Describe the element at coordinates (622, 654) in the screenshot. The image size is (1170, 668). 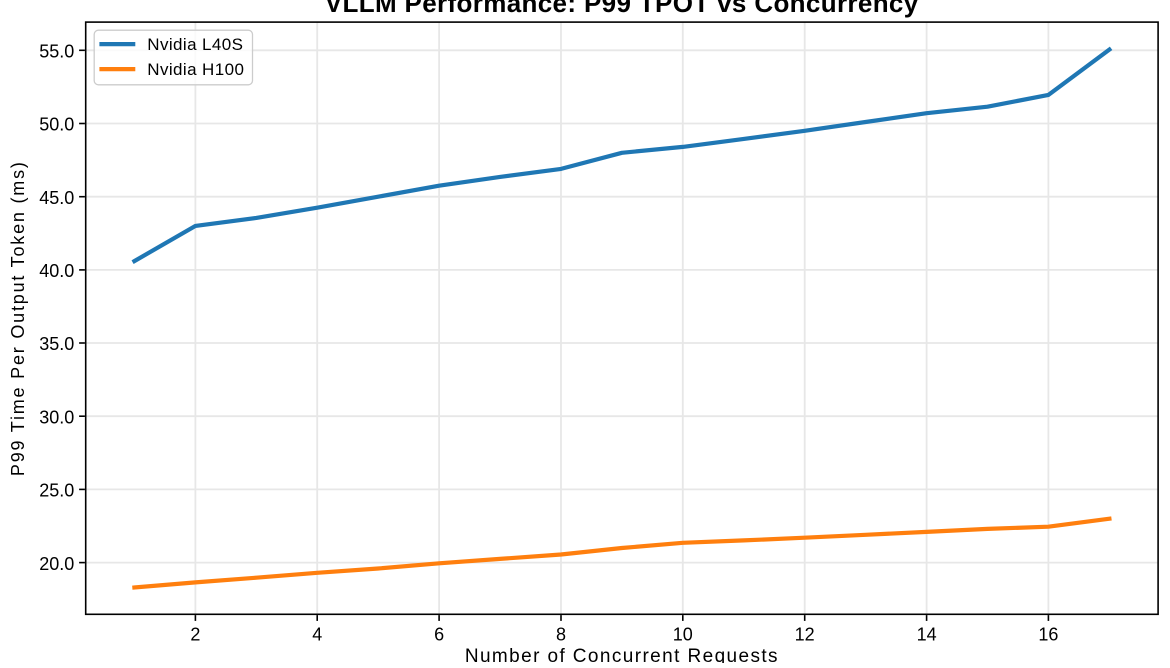
I see `svg-text: Number of Concurrent Requests` at that location.